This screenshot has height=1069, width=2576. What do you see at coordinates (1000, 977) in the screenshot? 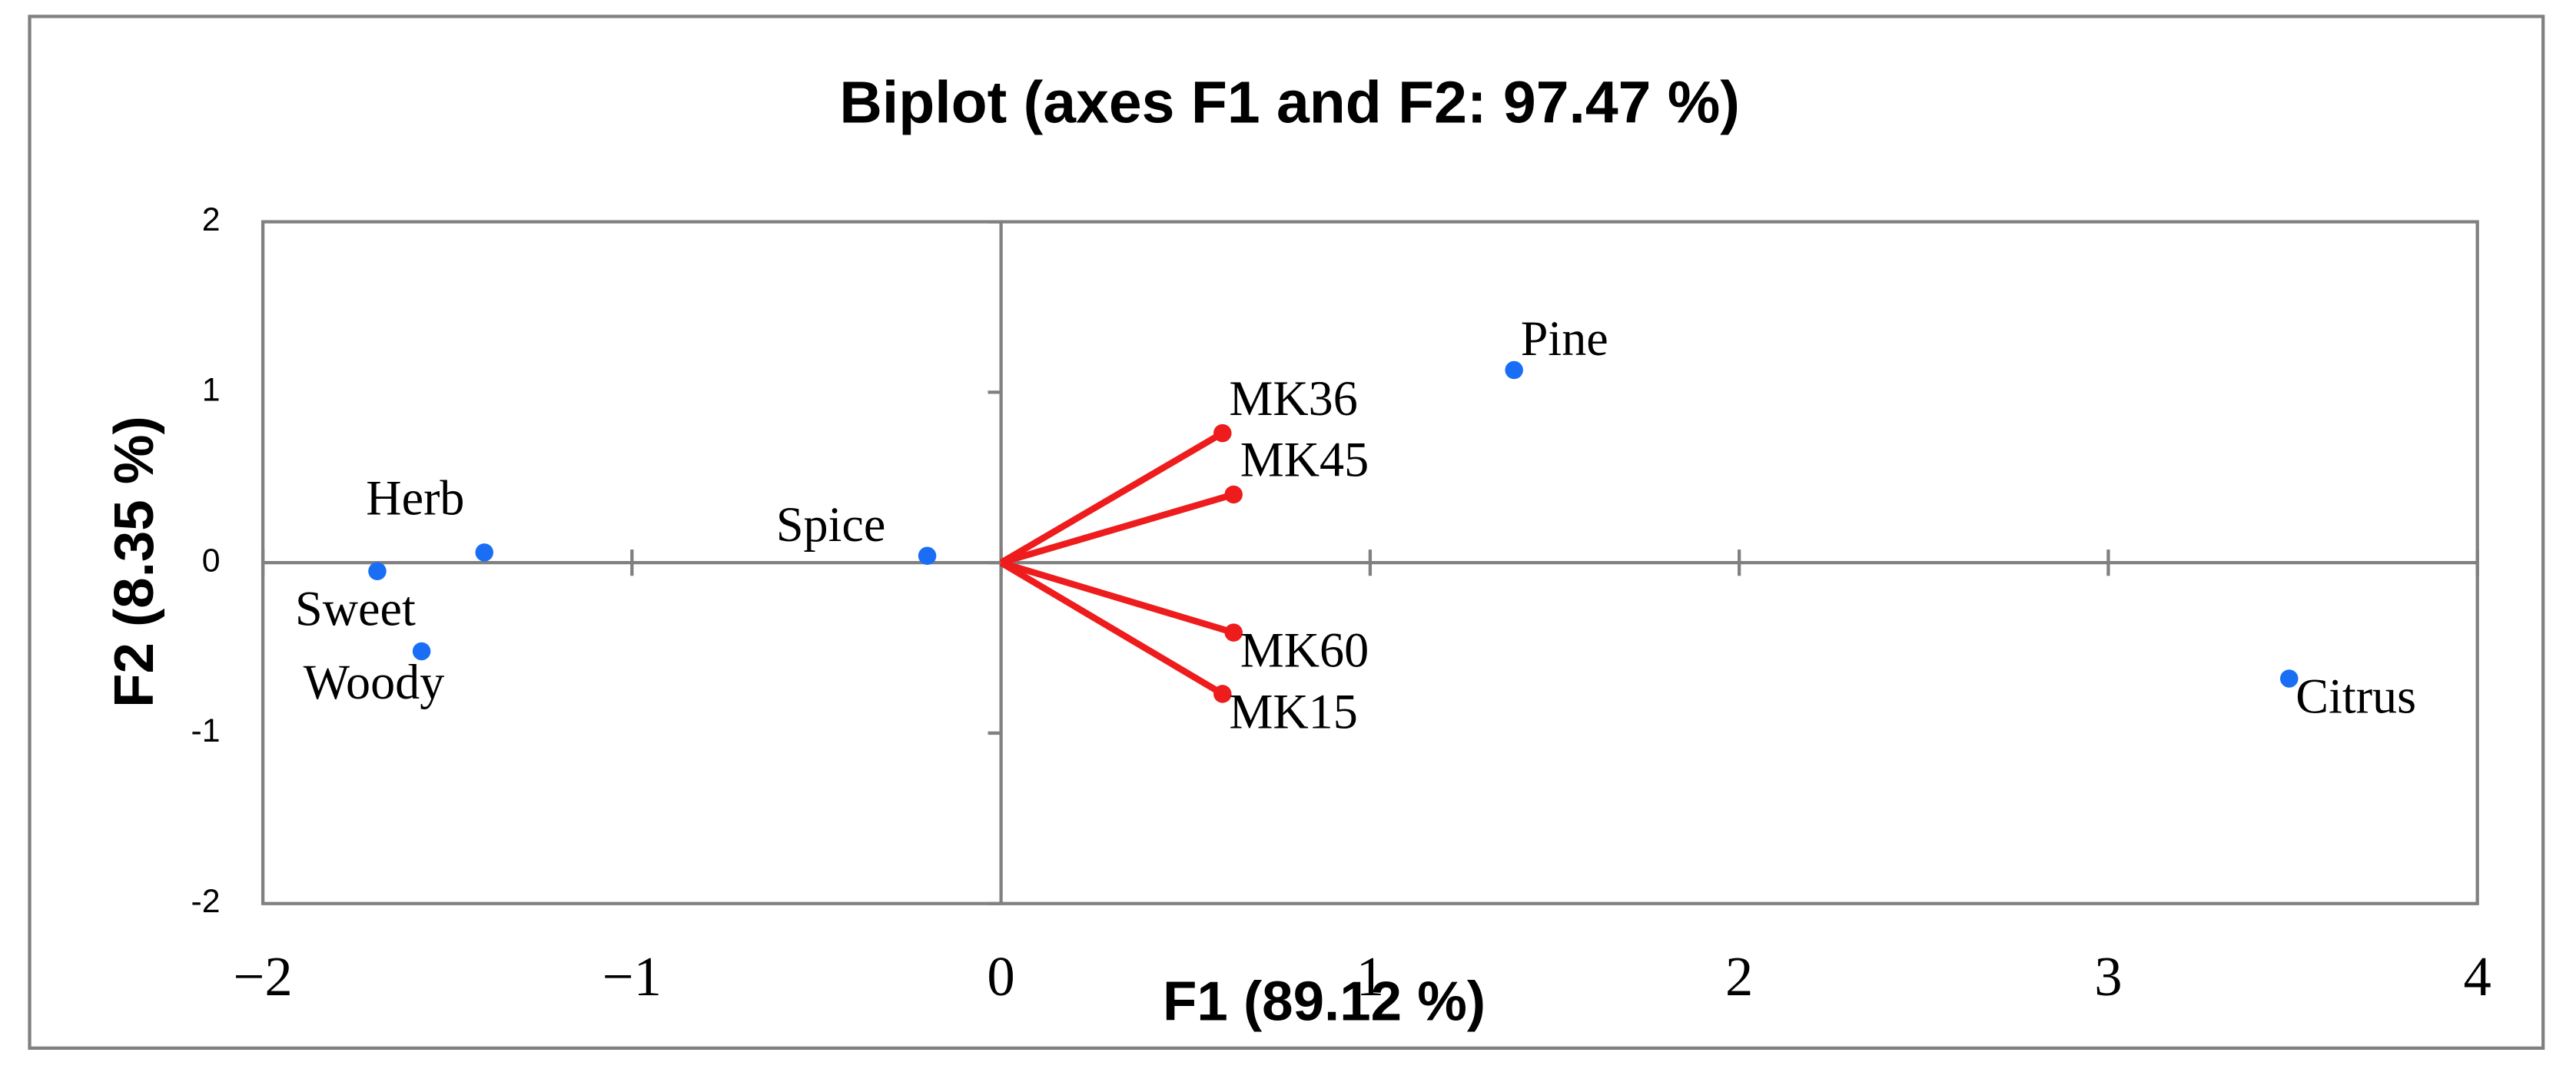
I see `x-tick-label: 0` at bounding box center [1000, 977].